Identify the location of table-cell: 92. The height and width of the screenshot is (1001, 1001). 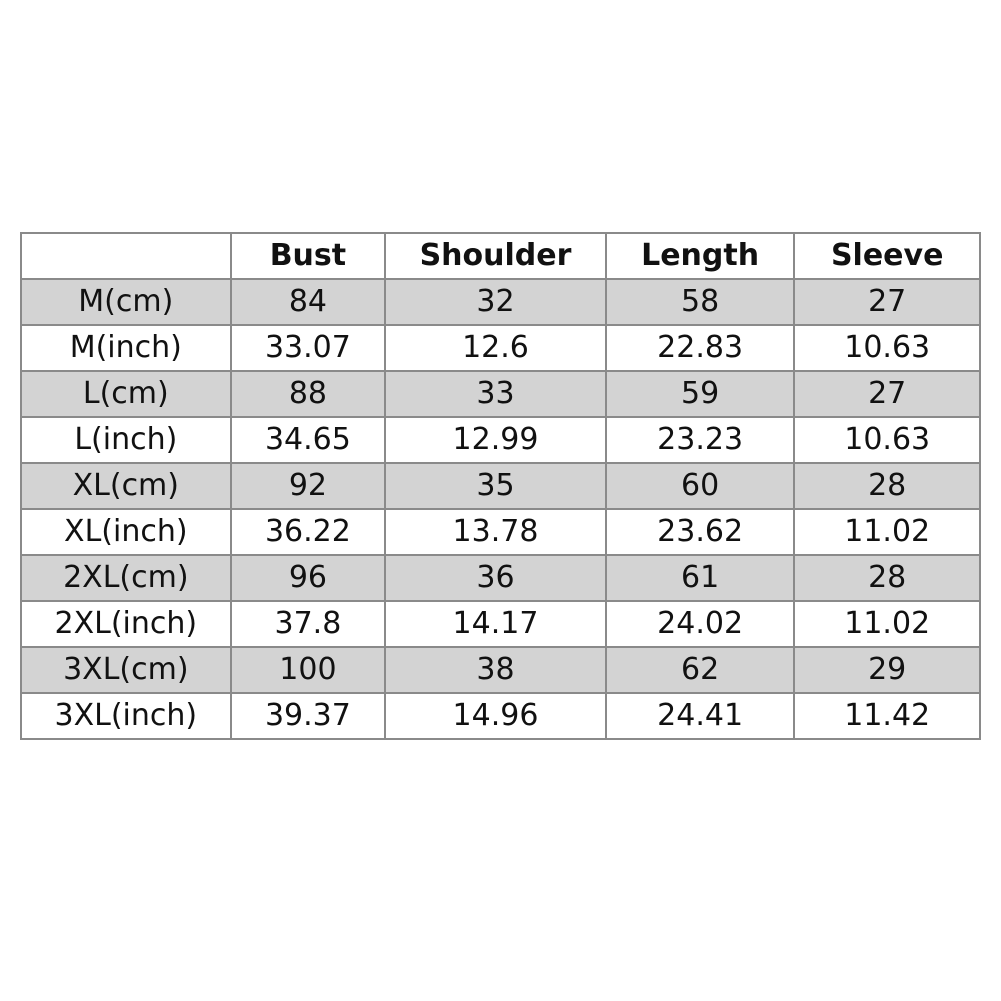
(308, 486).